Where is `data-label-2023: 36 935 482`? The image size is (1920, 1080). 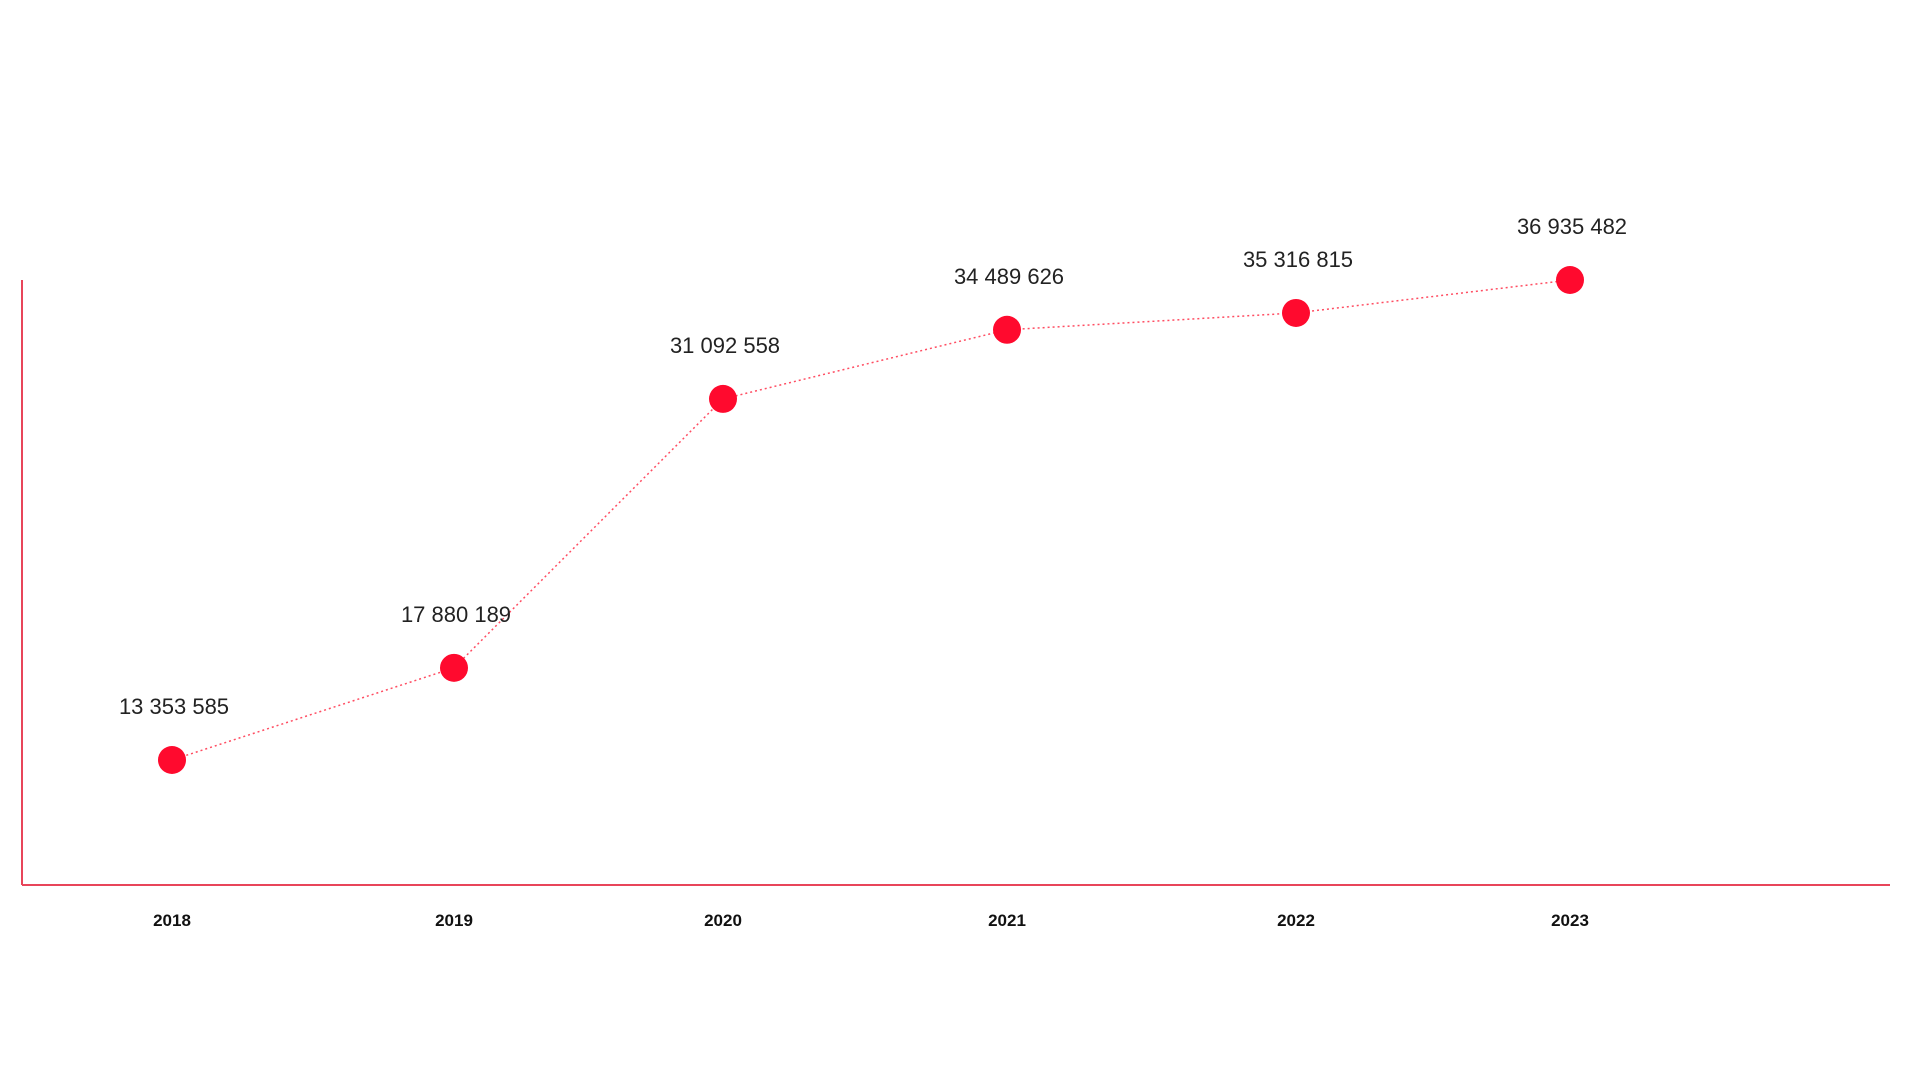 data-label-2023: 36 935 482 is located at coordinates (1572, 226).